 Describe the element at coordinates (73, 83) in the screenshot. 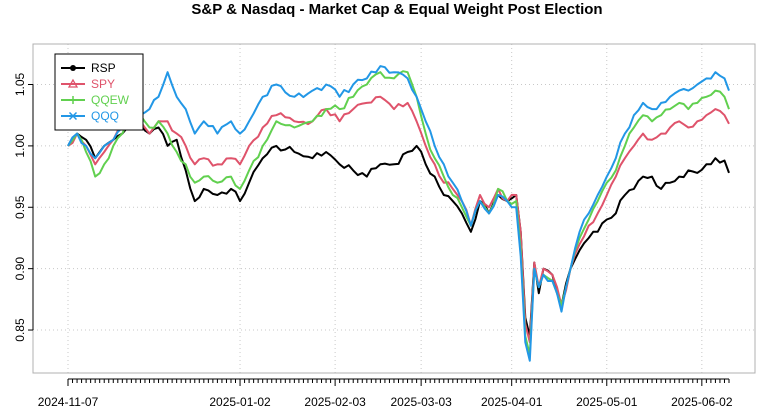

I see `legend-marker-spy` at that location.